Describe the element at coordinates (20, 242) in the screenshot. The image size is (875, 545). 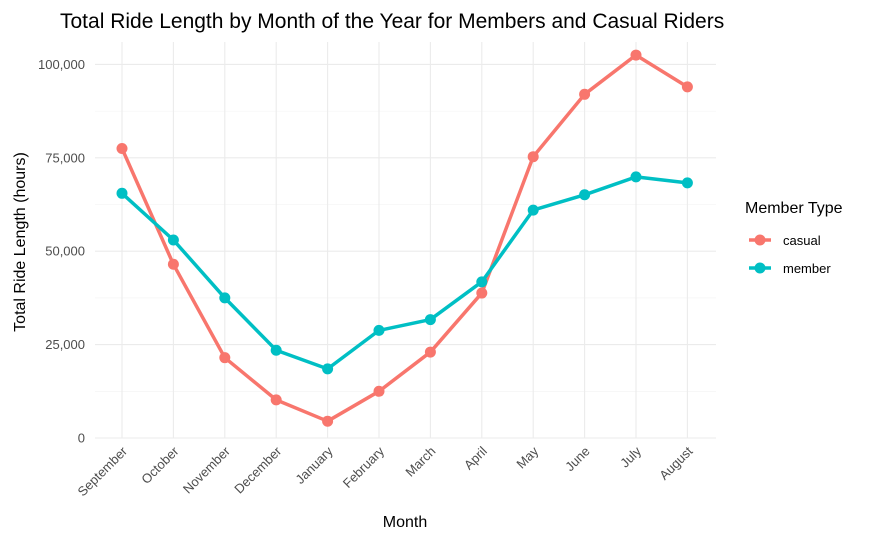
I see `y-axis-title: Total Ride Length (hours)` at that location.